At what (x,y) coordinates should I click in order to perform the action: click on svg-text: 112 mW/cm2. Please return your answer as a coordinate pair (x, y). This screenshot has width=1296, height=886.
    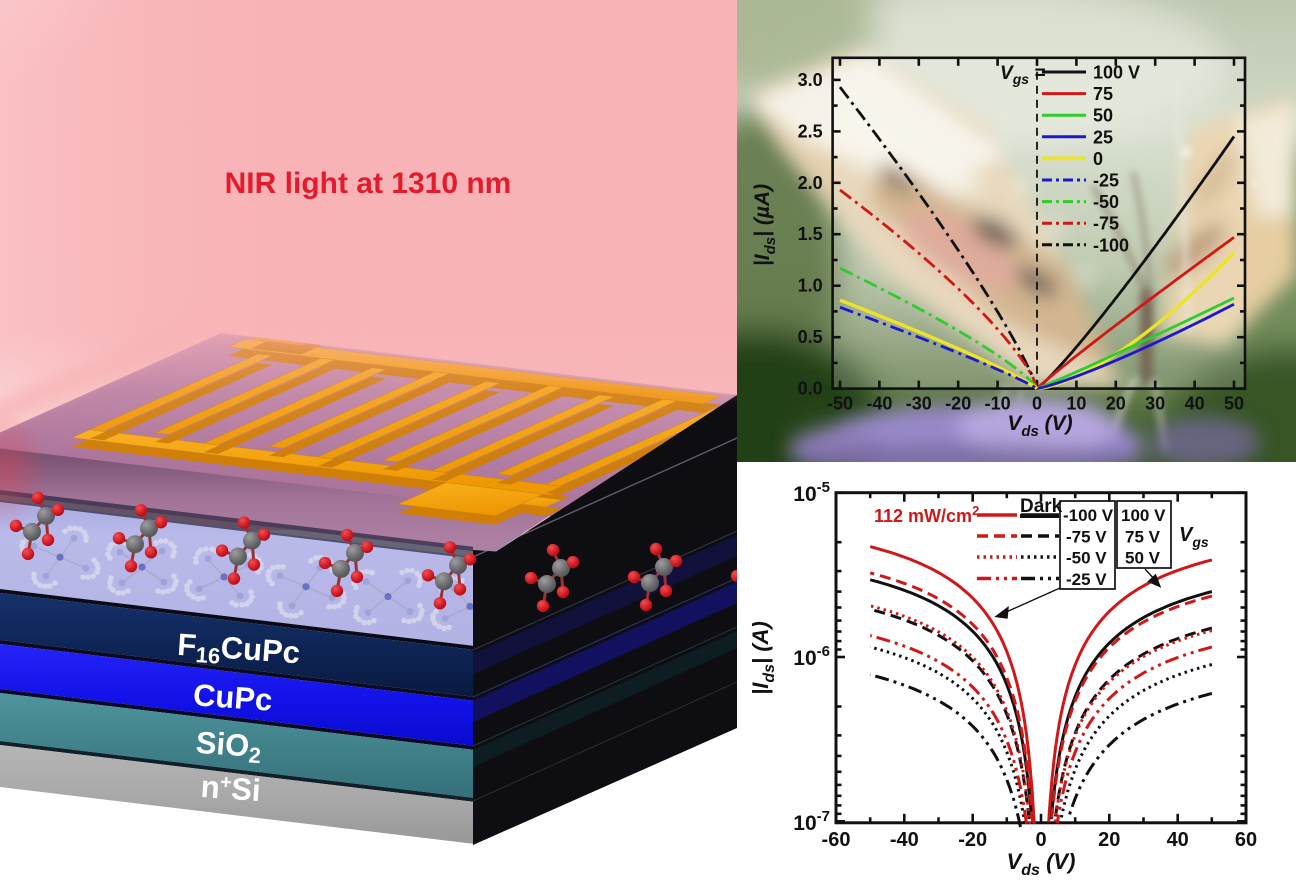
    Looking at the image, I should click on (926, 514).